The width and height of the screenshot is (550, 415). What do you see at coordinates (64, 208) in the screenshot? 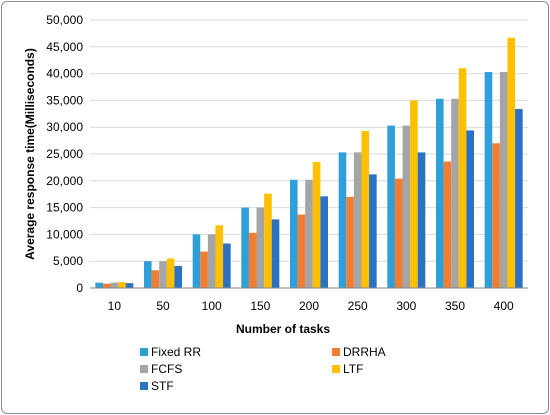
I see `y-tick-label: 15,000` at bounding box center [64, 208].